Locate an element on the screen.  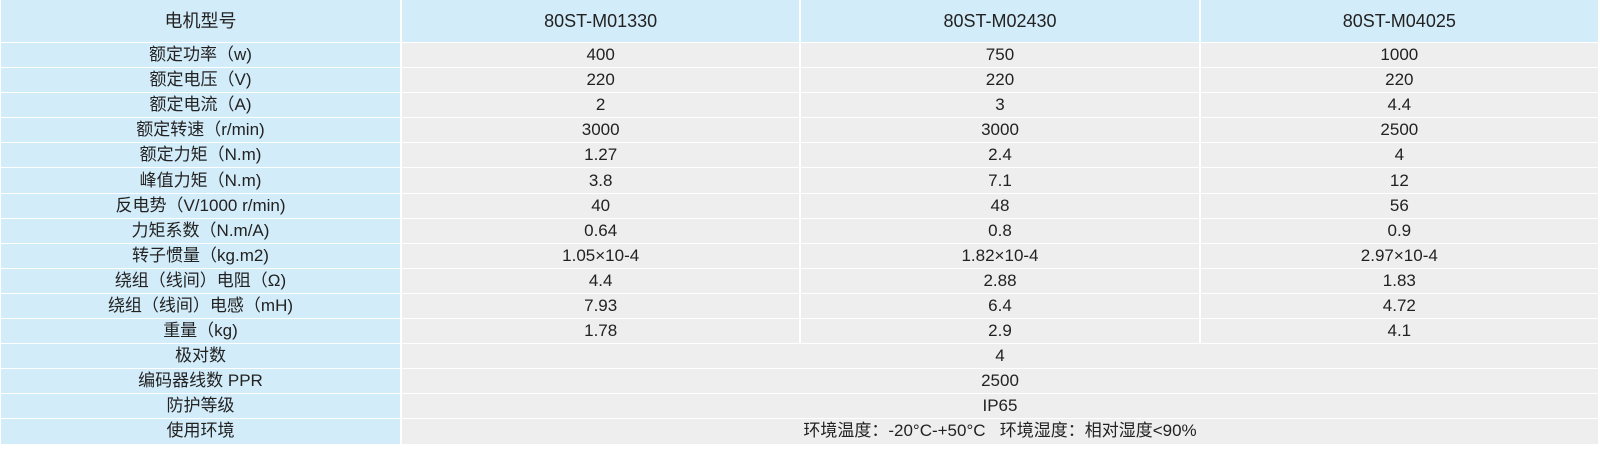
row-label: 力矩系数（N.m/A) is located at coordinates (200, 230).